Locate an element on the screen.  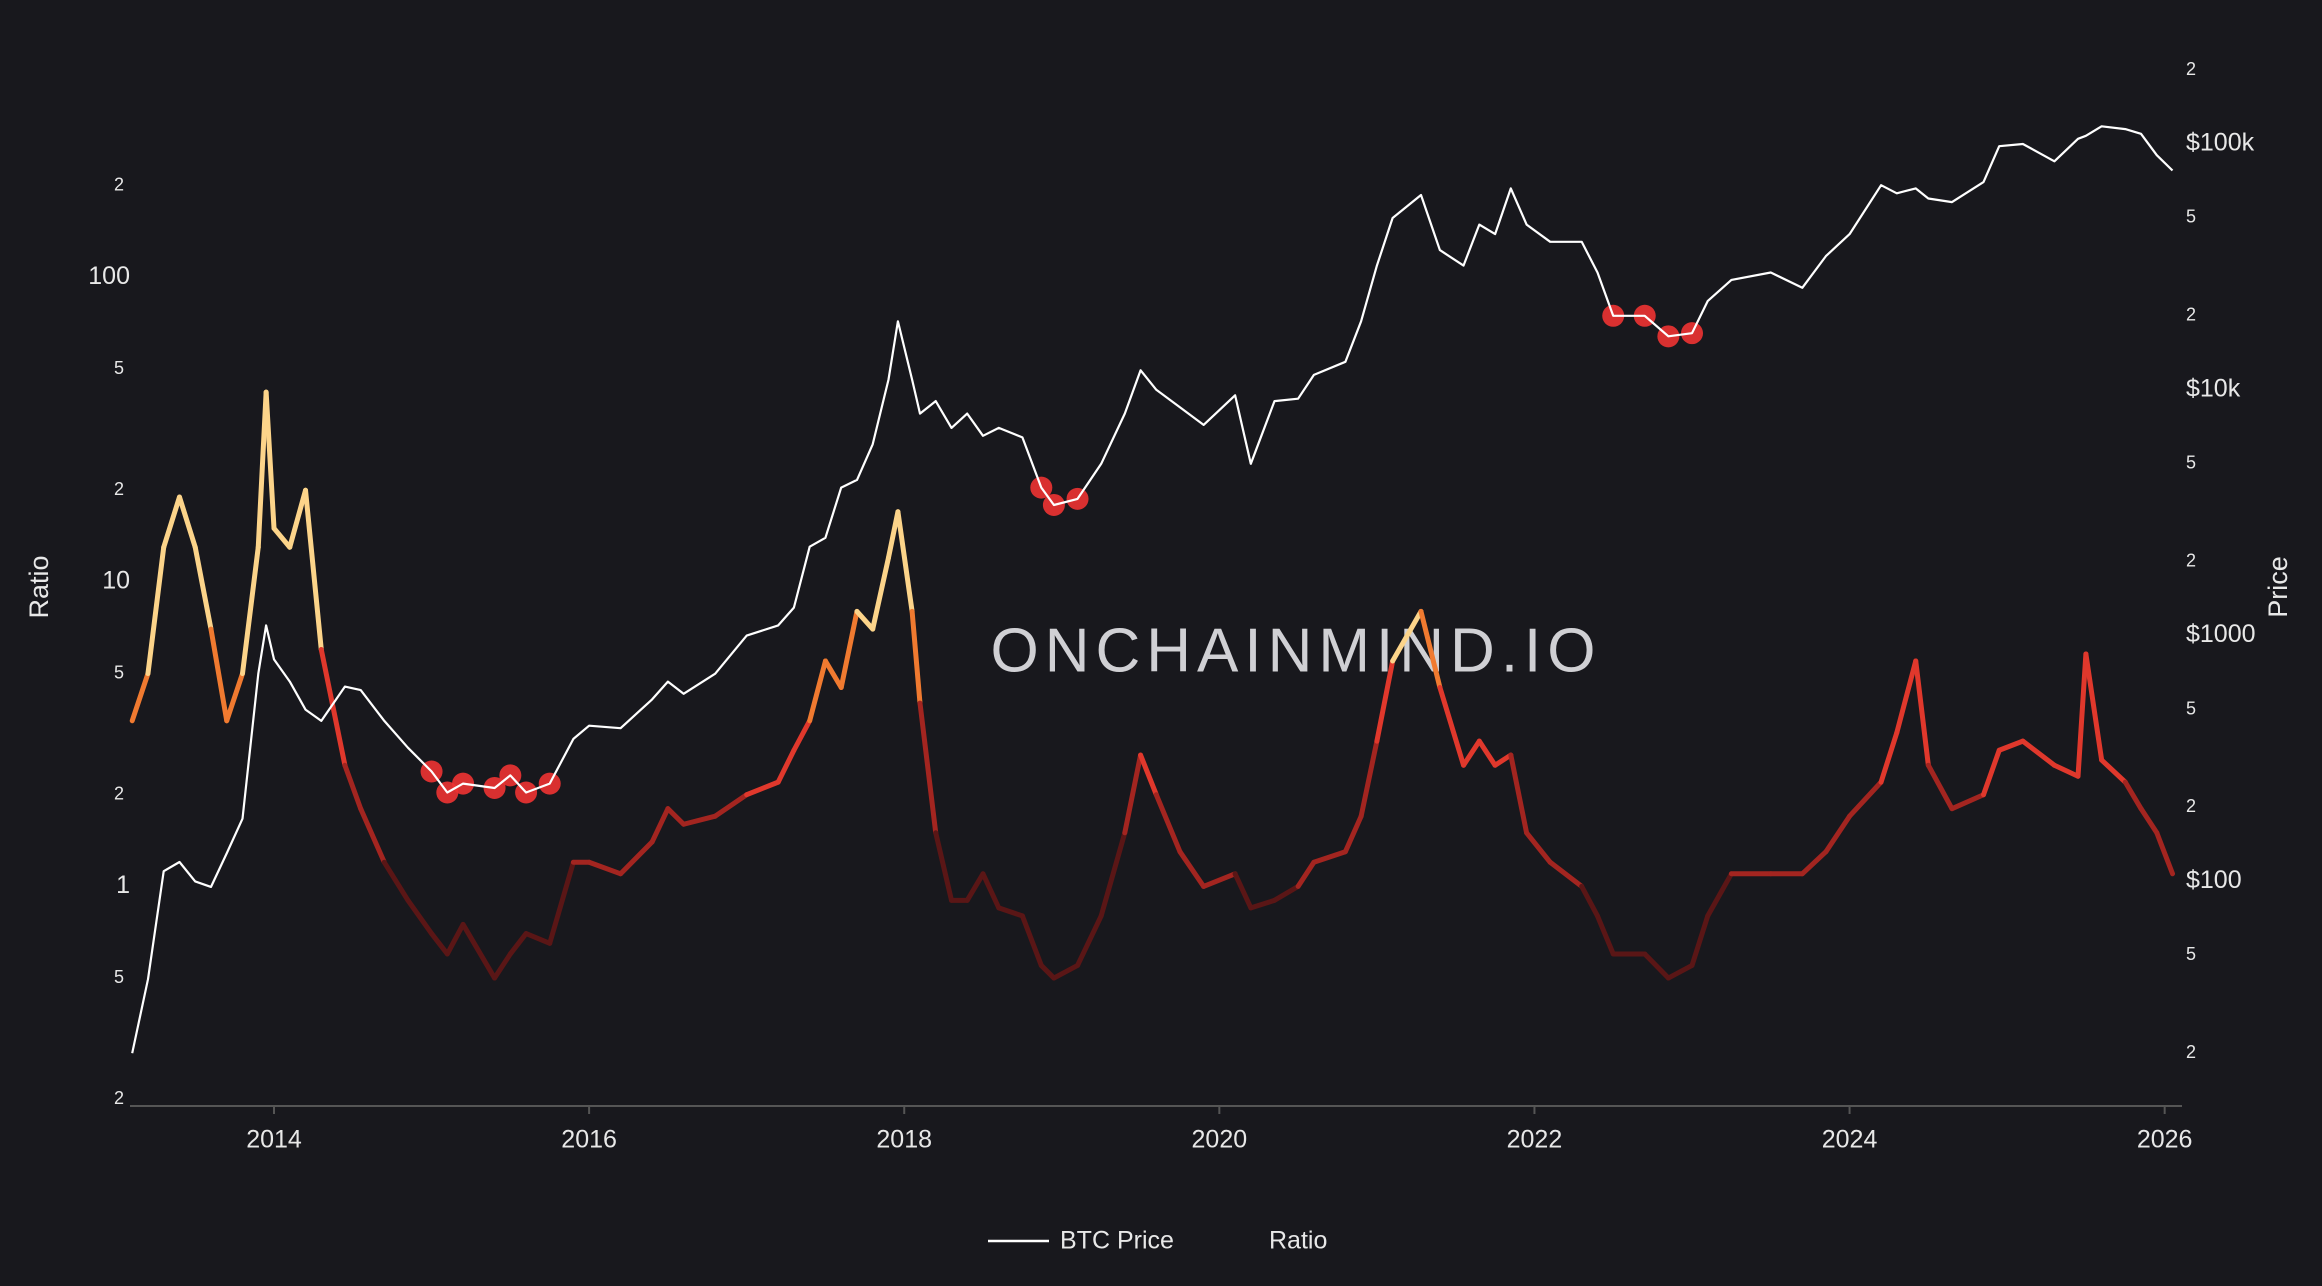
x-tick-label: 2018 is located at coordinates (904, 1140).